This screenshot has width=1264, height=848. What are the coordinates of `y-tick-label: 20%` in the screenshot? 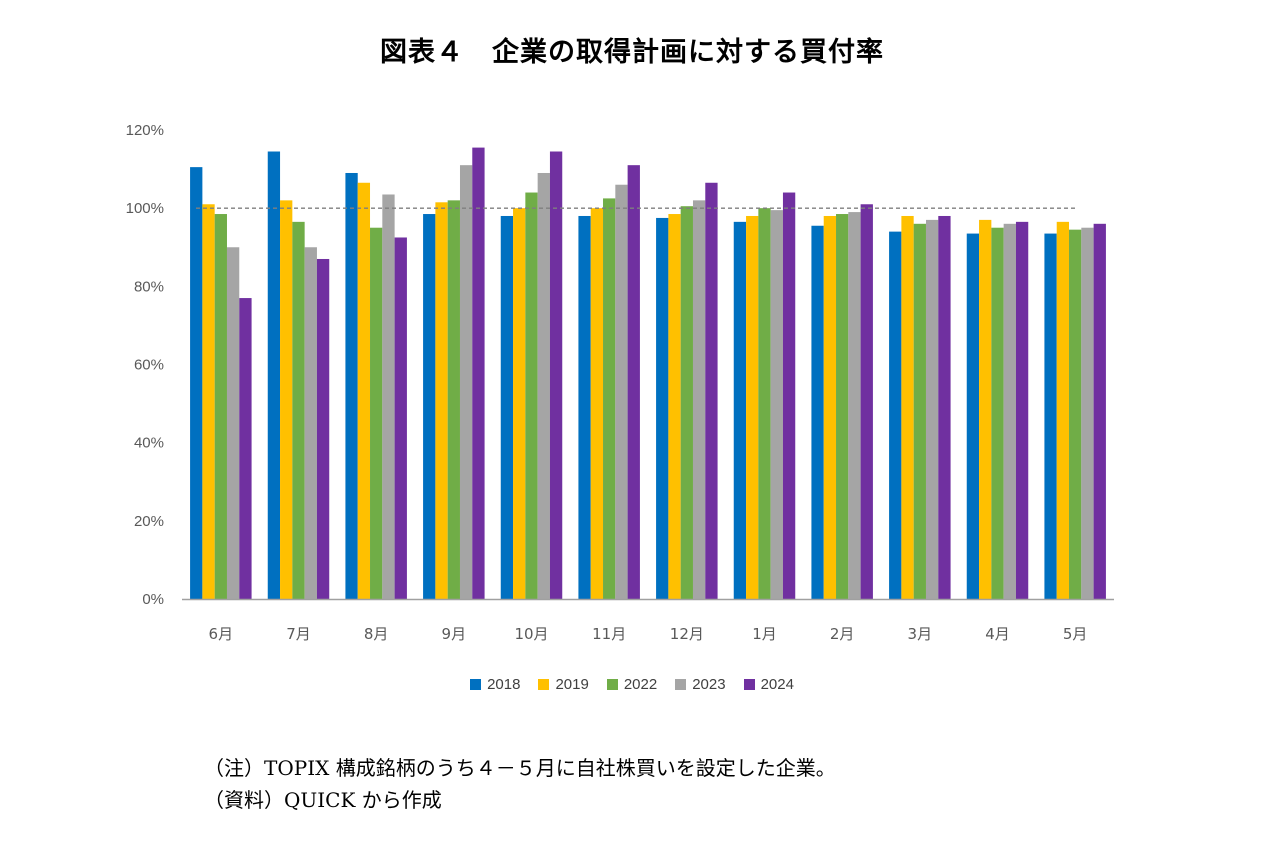 It's located at (149, 521).